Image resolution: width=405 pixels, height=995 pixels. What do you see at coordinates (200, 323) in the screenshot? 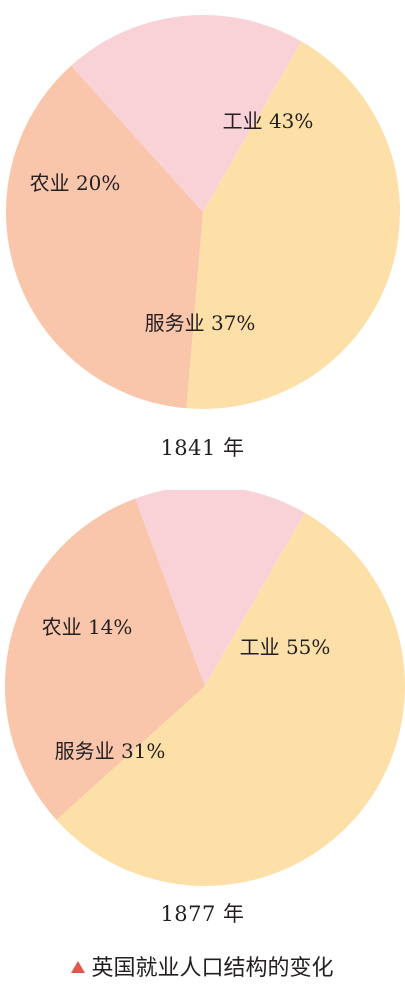
I see `pie-1841-label-services: 服务业 37%` at bounding box center [200, 323].